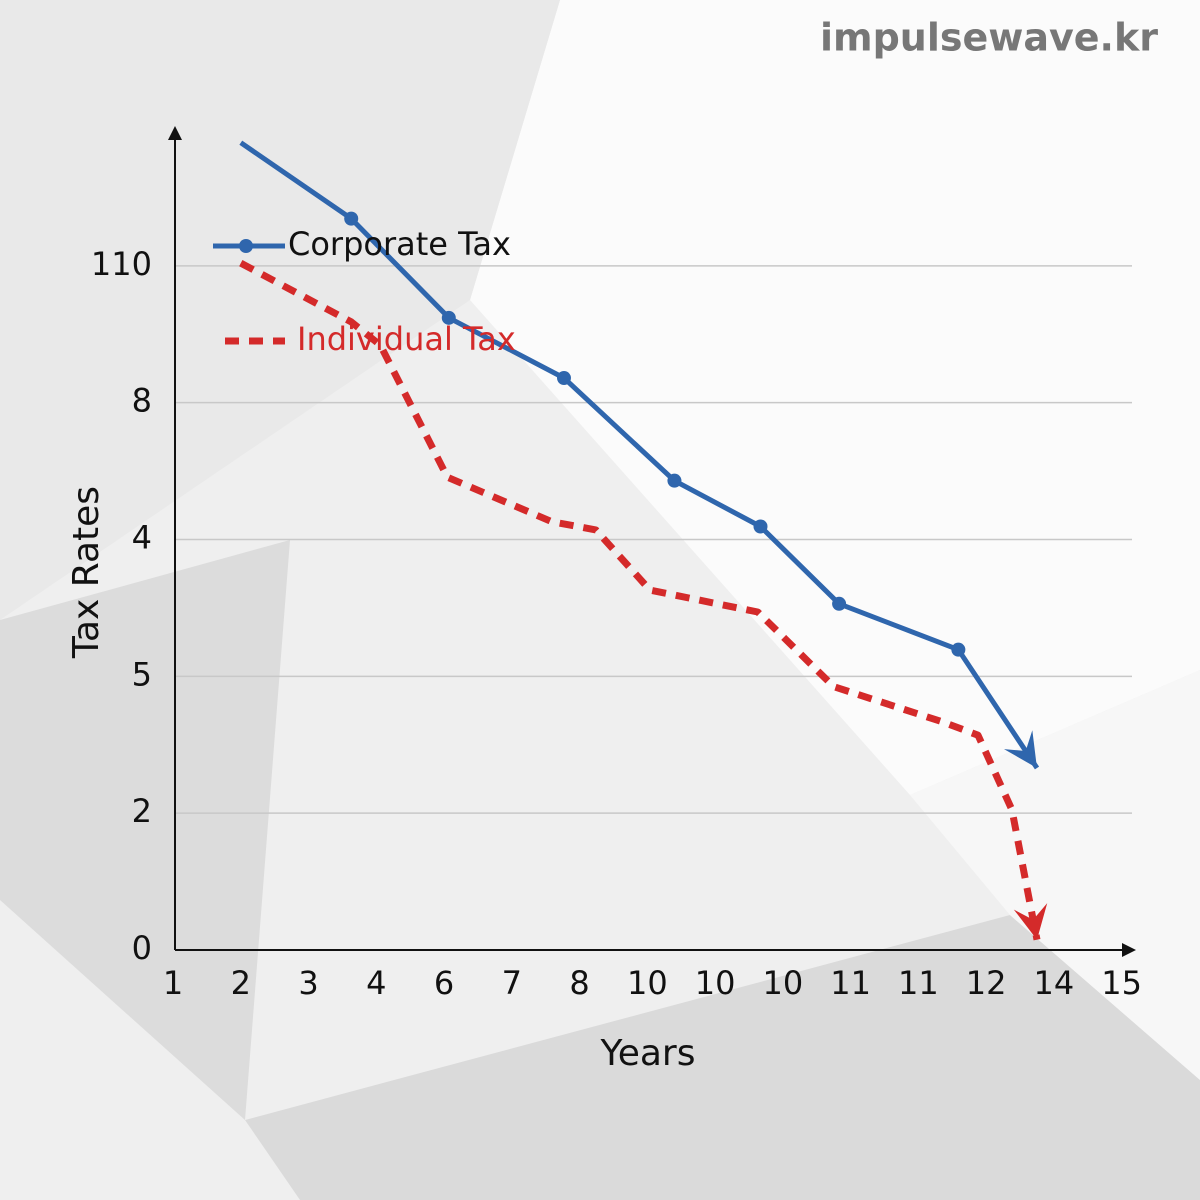 The width and height of the screenshot is (1200, 1200). Describe the element at coordinates (86, 572) in the screenshot. I see `y-axis-label: Tax Rates` at that location.